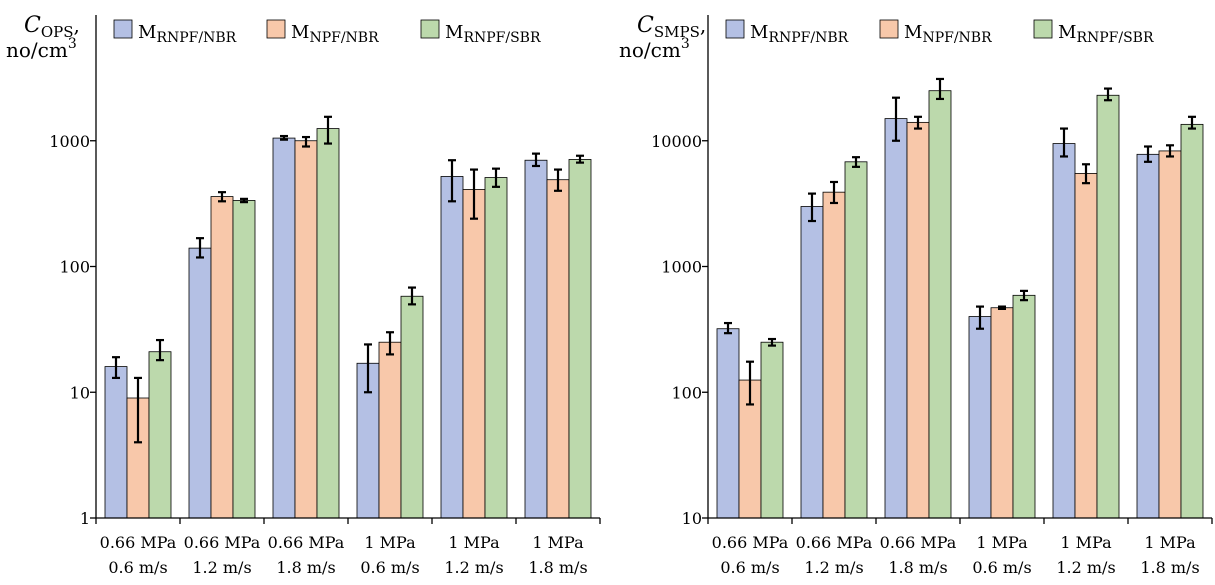 The width and height of the screenshot is (1215, 585). Describe the element at coordinates (676, 141) in the screenshot. I see `y-tick-label: 10000` at that location.